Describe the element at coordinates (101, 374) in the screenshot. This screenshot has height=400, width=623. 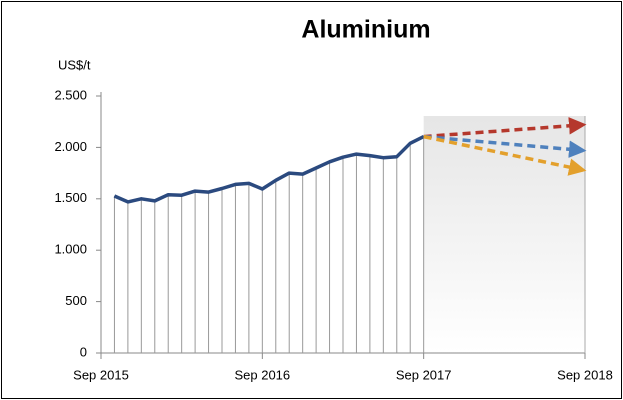
I see `x-tick-label: Sep 2015` at that location.